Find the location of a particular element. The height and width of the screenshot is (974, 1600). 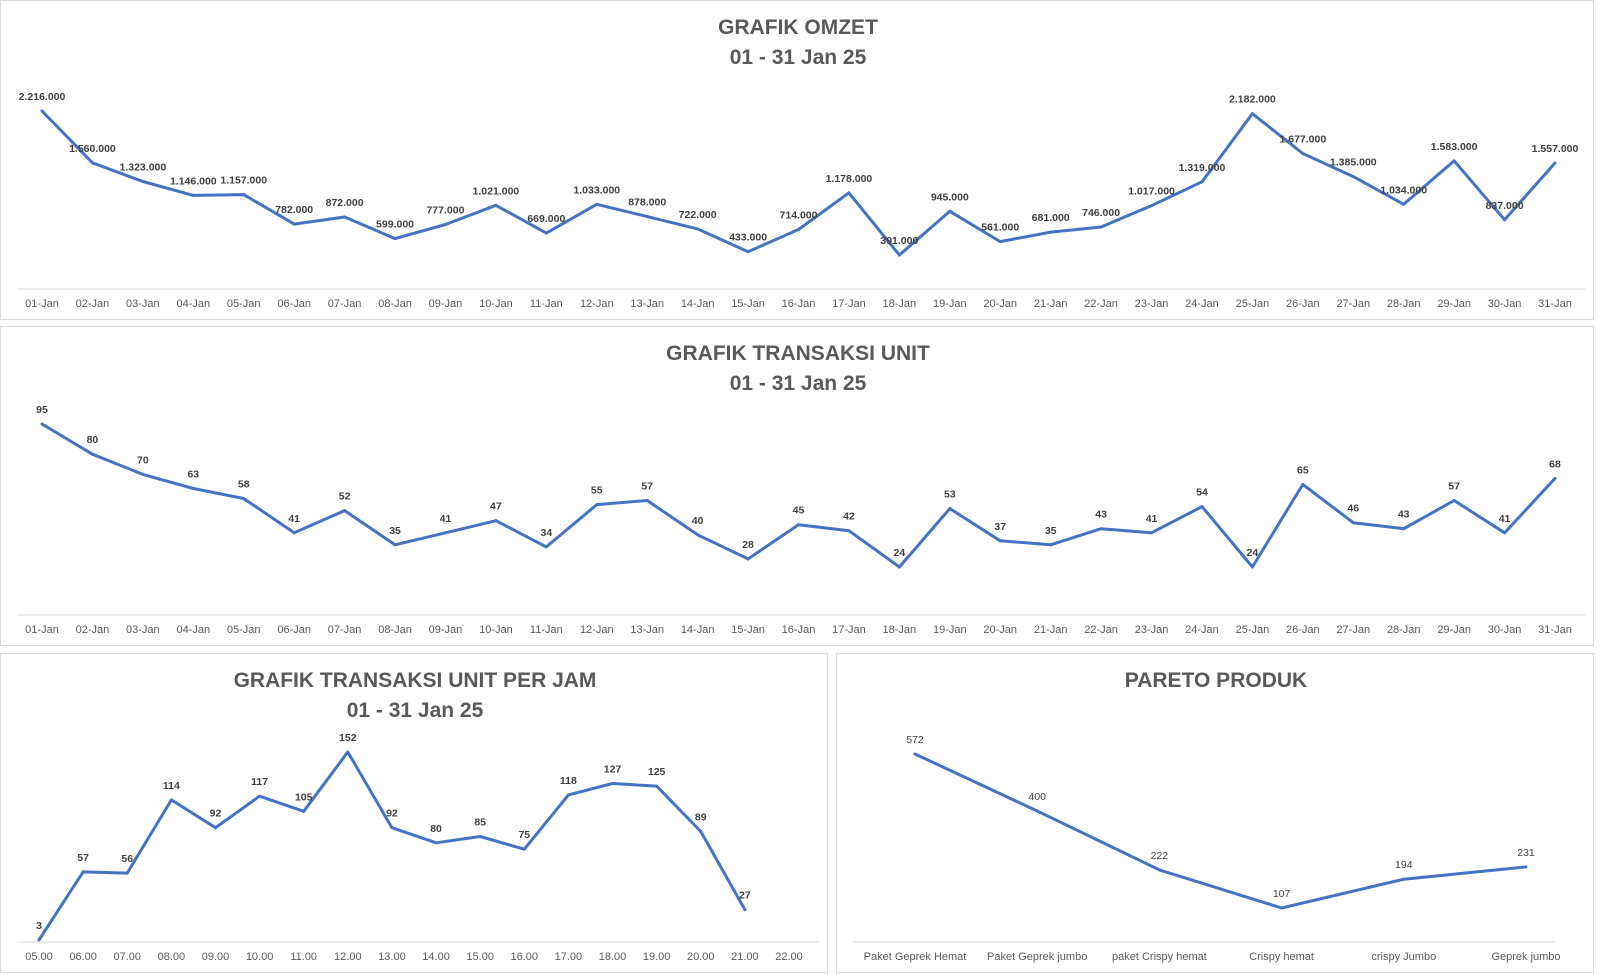

x-tick-label: 16.00 is located at coordinates (525, 957).